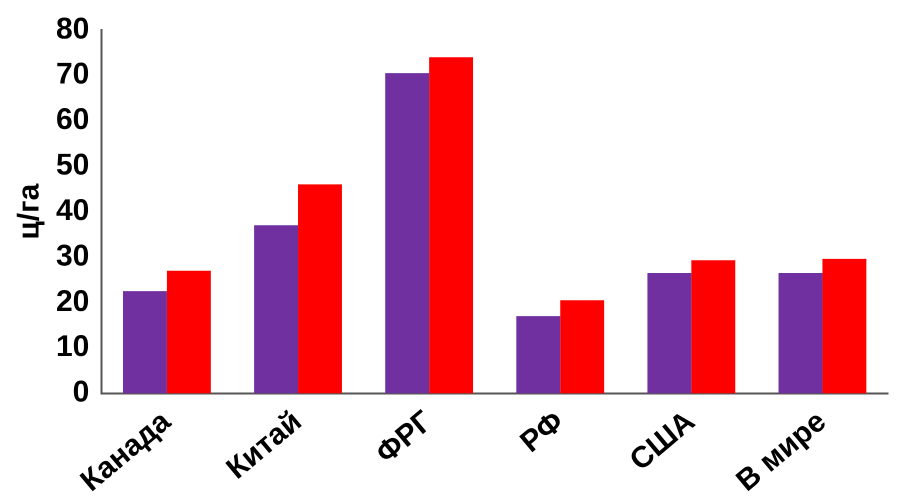 This screenshot has width=898, height=503. I want to click on x-tick-label: РФ, so click(542, 431).